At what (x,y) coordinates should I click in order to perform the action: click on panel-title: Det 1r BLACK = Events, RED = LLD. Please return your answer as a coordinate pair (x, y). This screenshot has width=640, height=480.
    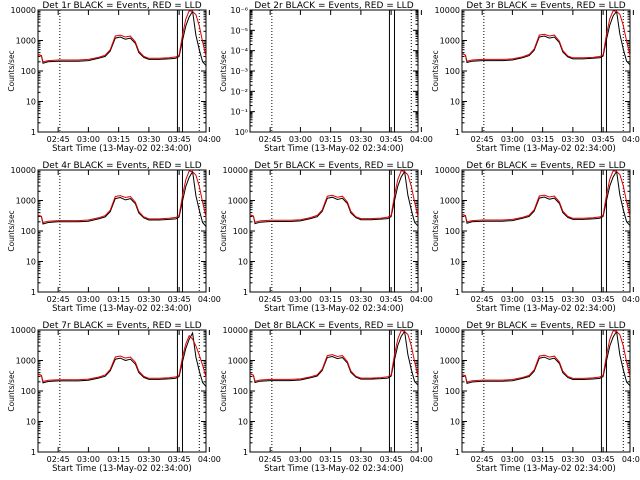
    Looking at the image, I should click on (121, 6).